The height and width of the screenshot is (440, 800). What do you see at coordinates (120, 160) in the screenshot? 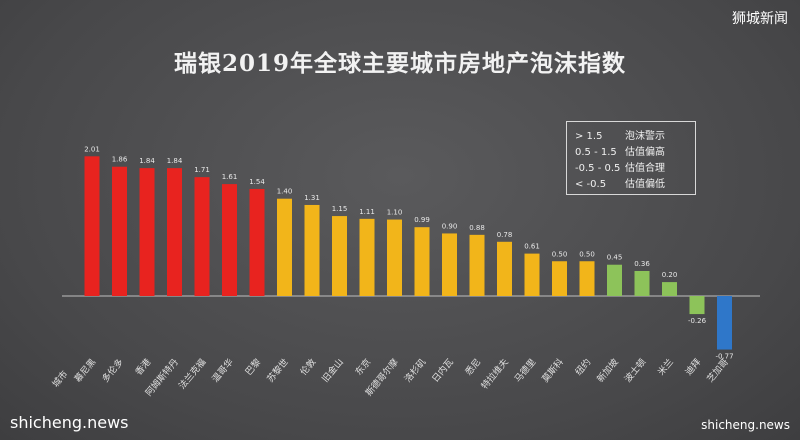
I see `bar-value-label: 1.86` at bounding box center [120, 160].